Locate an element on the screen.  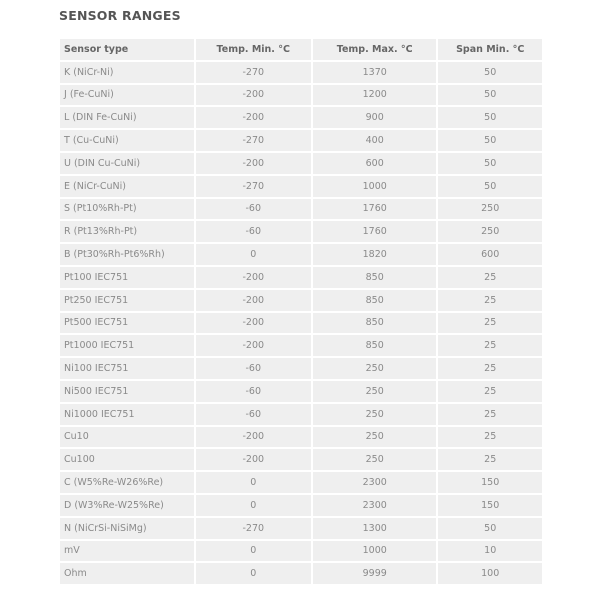
table-row: E (NiCr-CuNi) -270 1000 50 is located at coordinates (301, 186).